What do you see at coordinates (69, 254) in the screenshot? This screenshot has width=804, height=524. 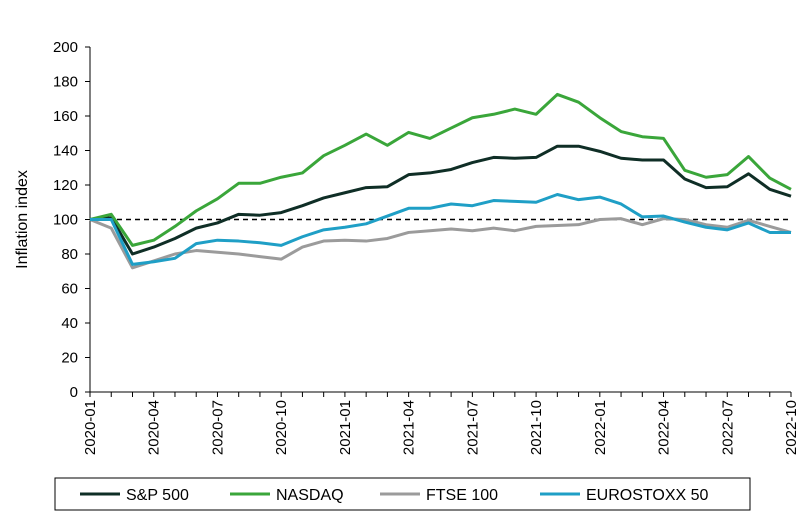 I see `y-tick-label: 80` at bounding box center [69, 254].